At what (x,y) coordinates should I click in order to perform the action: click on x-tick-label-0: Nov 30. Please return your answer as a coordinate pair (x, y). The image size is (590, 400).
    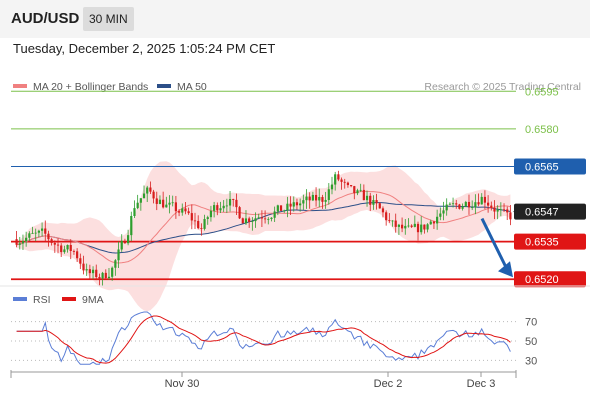
    Looking at the image, I should click on (182, 384).